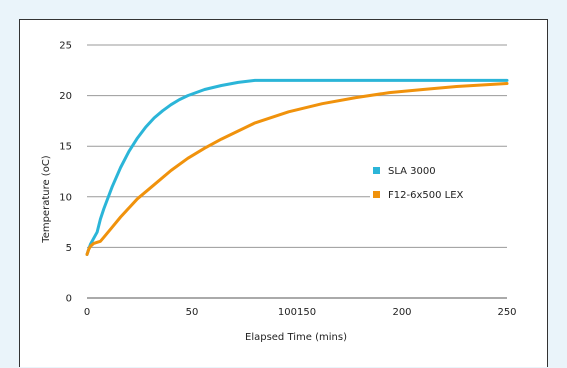 This screenshot has height=368, width=567. Describe the element at coordinates (376, 194) in the screenshot. I see `legend-swatch-f12-6x500-lex` at that location.